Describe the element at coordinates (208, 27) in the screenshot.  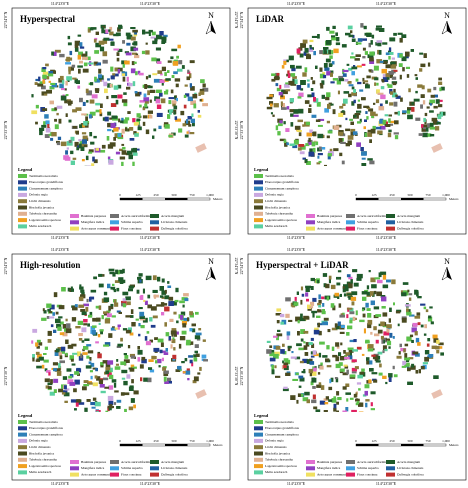
I see `north-arrow` at that location.